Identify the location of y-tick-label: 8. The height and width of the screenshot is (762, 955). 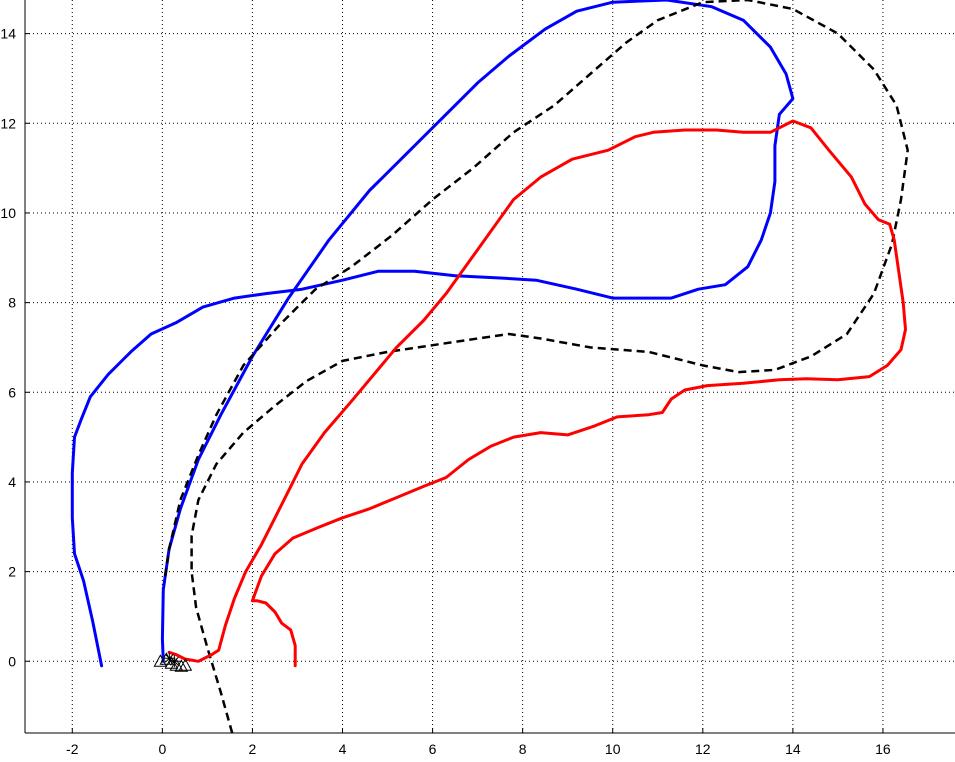
(12, 303).